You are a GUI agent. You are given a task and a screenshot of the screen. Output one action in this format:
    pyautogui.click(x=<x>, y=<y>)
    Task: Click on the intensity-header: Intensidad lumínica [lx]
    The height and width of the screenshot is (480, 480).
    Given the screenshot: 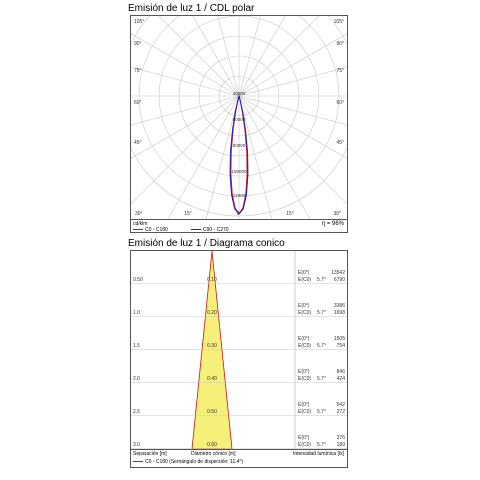 What is the action you would take?
    pyautogui.click(x=318, y=454)
    